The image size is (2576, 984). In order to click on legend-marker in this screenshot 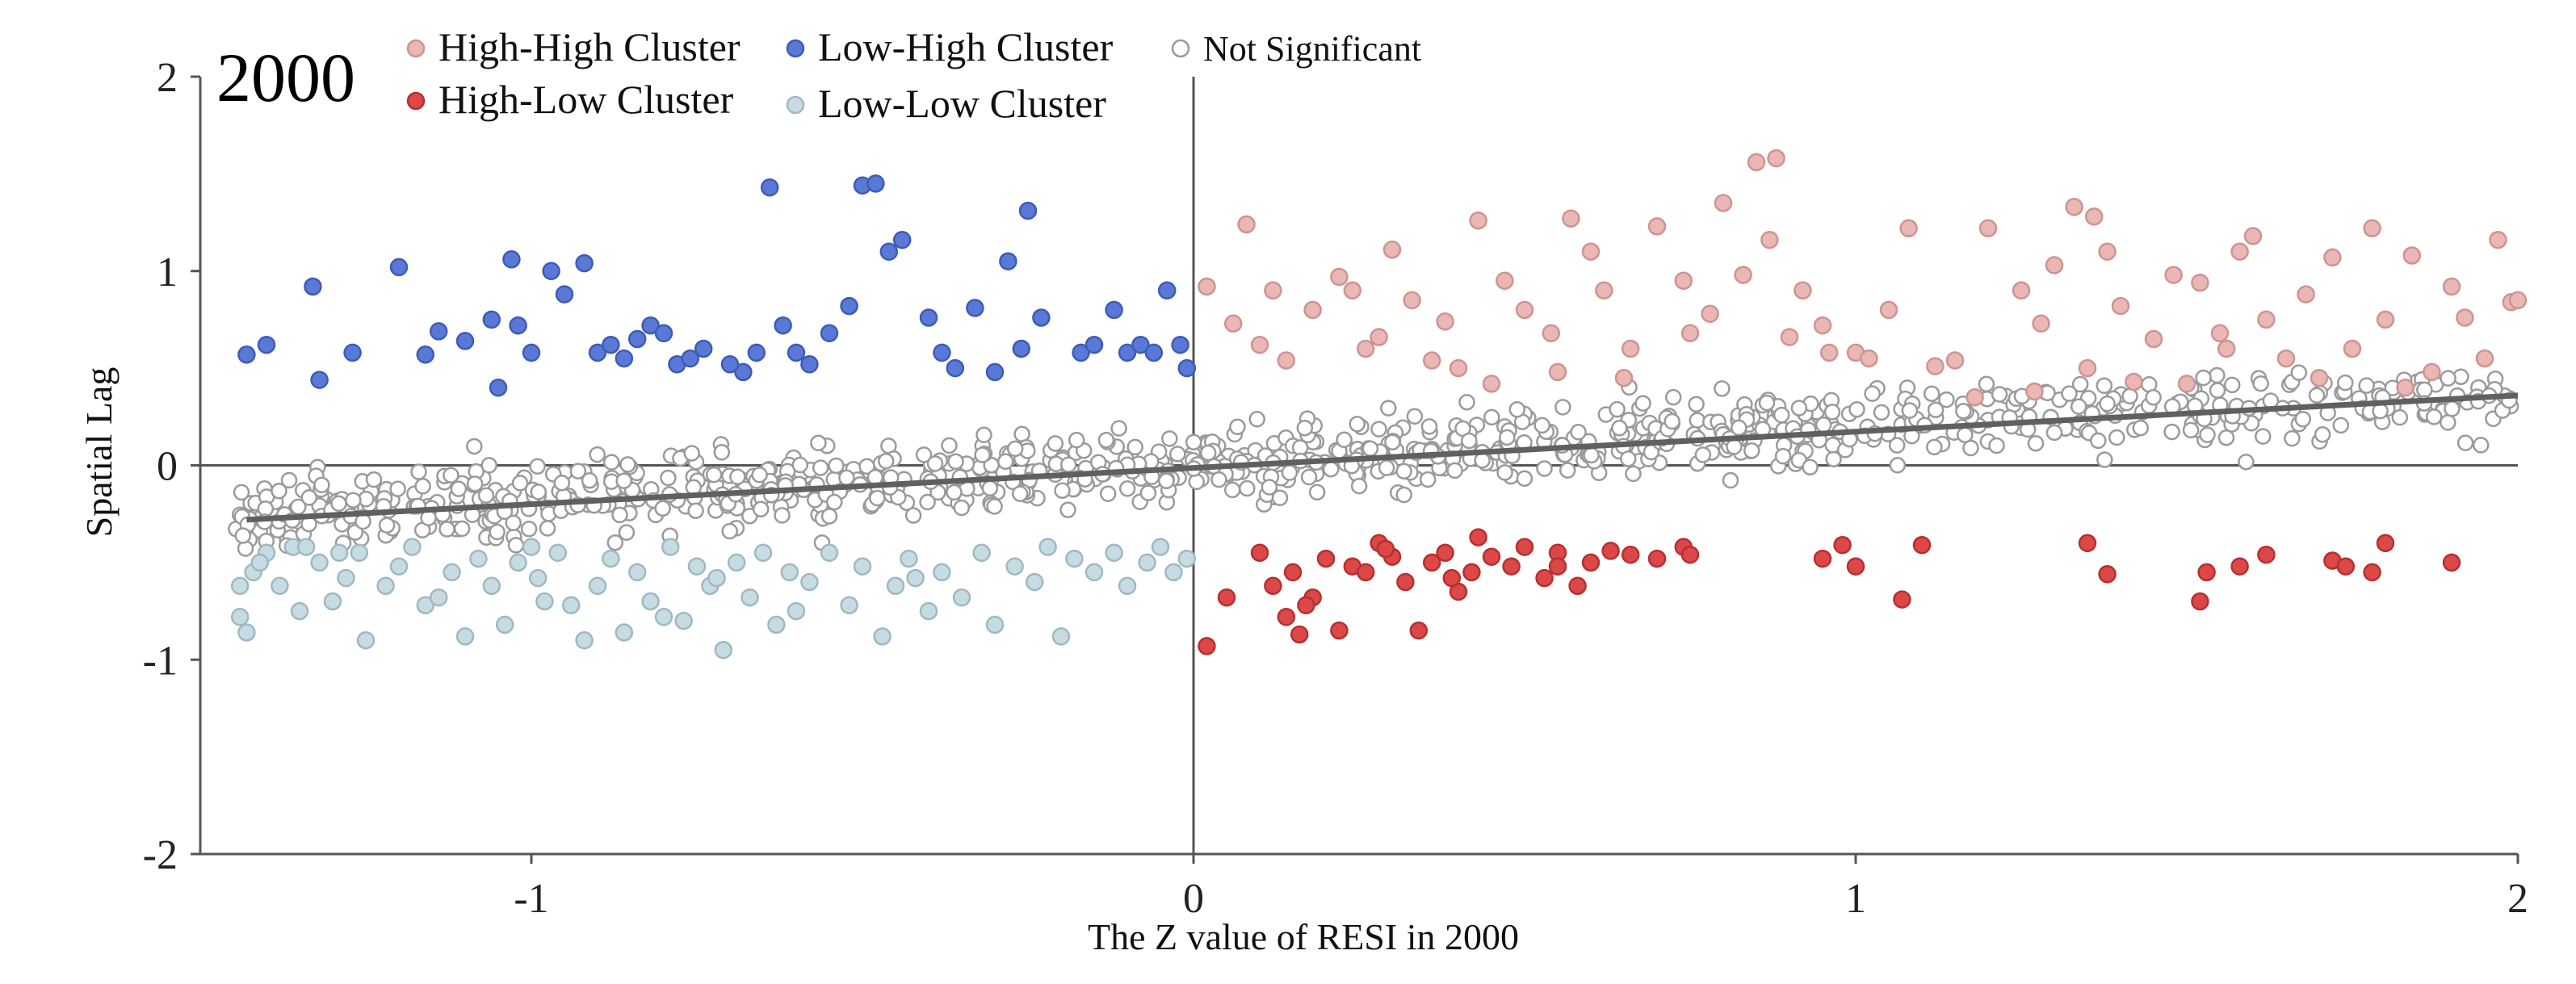, I will do `click(795, 105)`.